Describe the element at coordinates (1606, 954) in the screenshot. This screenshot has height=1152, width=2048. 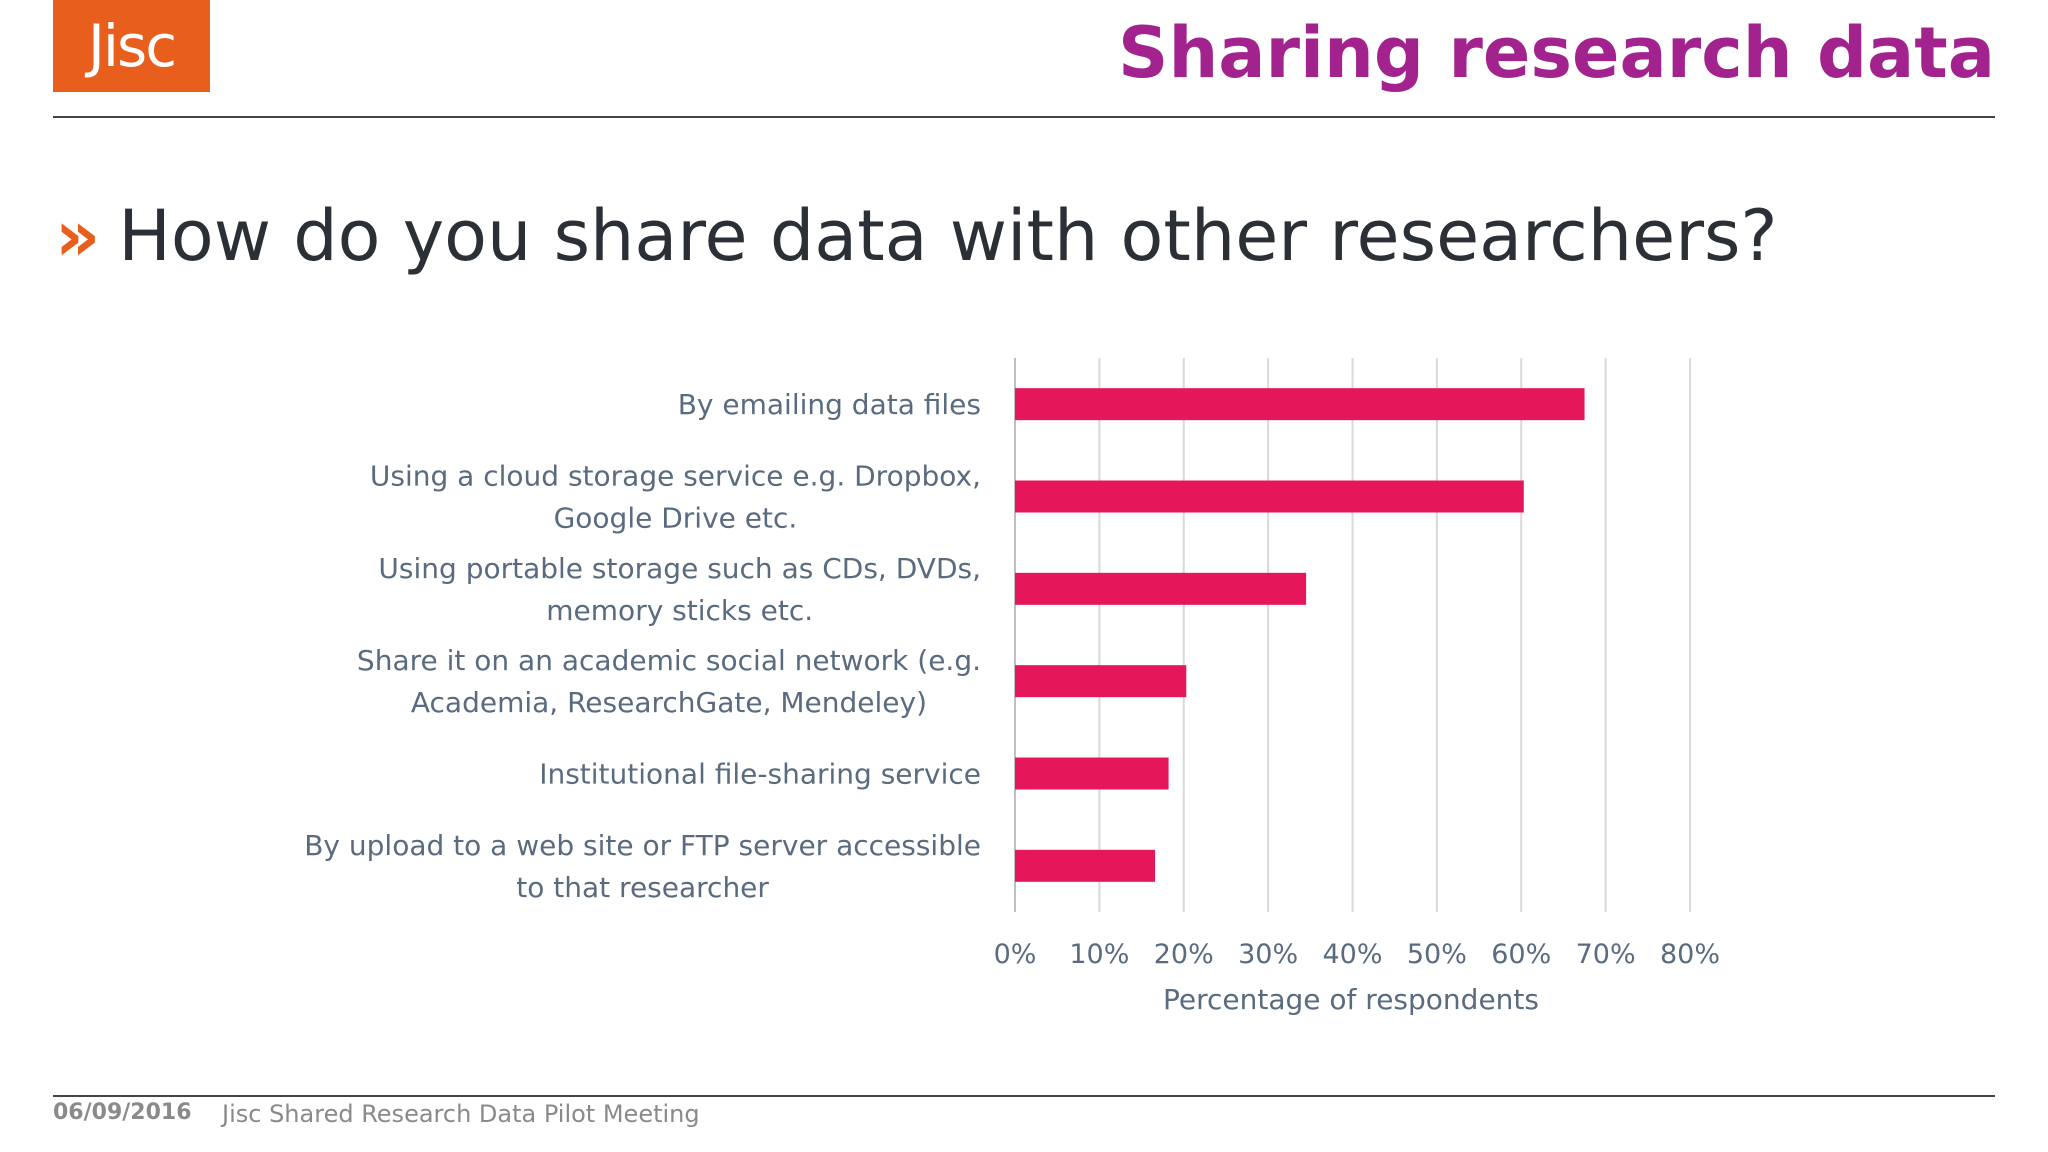
I see `x-tick-label: 70%` at that location.